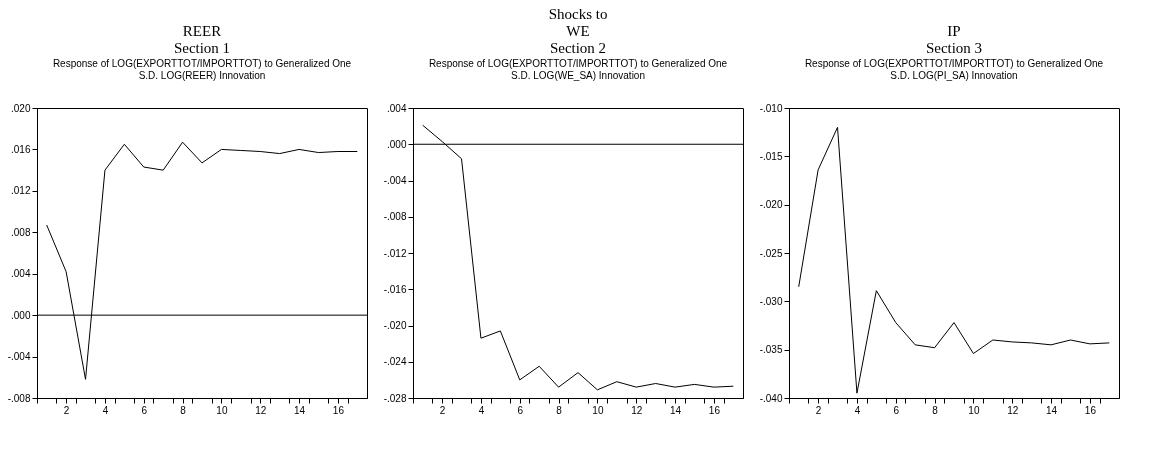 The width and height of the screenshot is (1167, 463). I want to click on y-tick-label: -.030, so click(771, 301).